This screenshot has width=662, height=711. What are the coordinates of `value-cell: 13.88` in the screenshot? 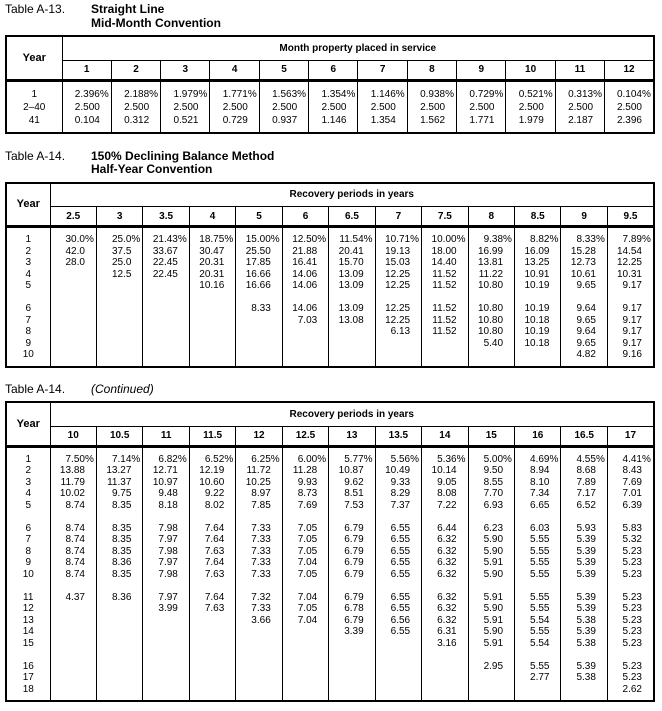 It's located at (73, 471).